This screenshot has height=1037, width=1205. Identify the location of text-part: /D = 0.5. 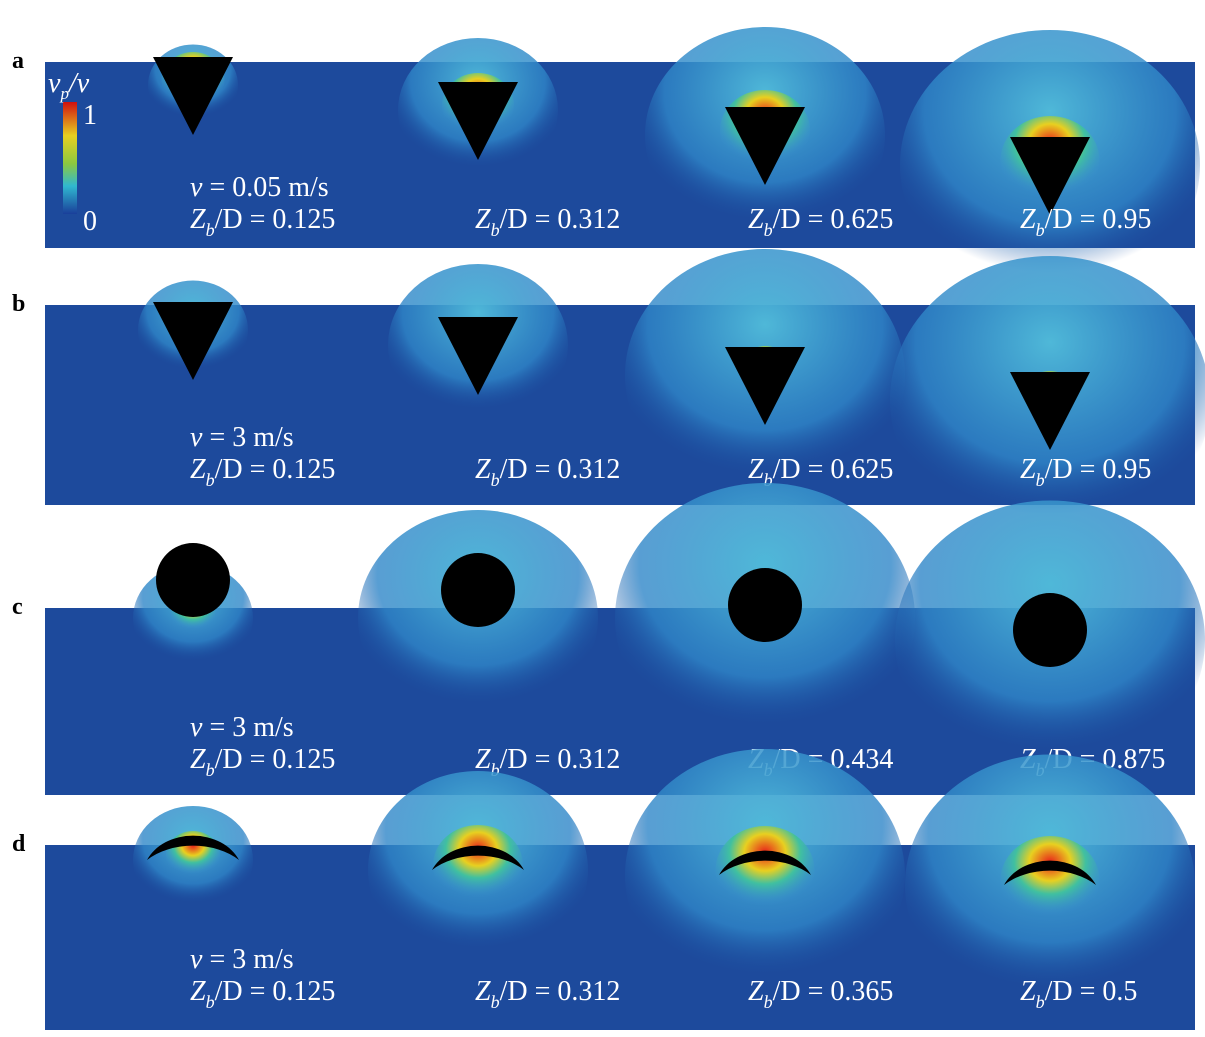
(1091, 991).